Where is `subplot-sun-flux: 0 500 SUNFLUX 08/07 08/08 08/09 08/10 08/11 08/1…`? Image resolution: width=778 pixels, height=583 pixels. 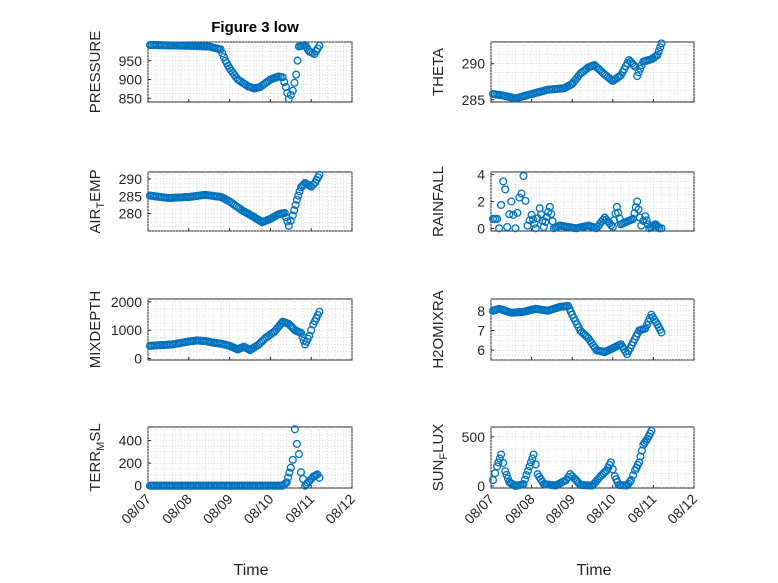
subplot-sun-flux: 0 500 SUNFLUX 08/07 08/08 08/09 08/10 08/11 08/1… is located at coordinates (565, 475).